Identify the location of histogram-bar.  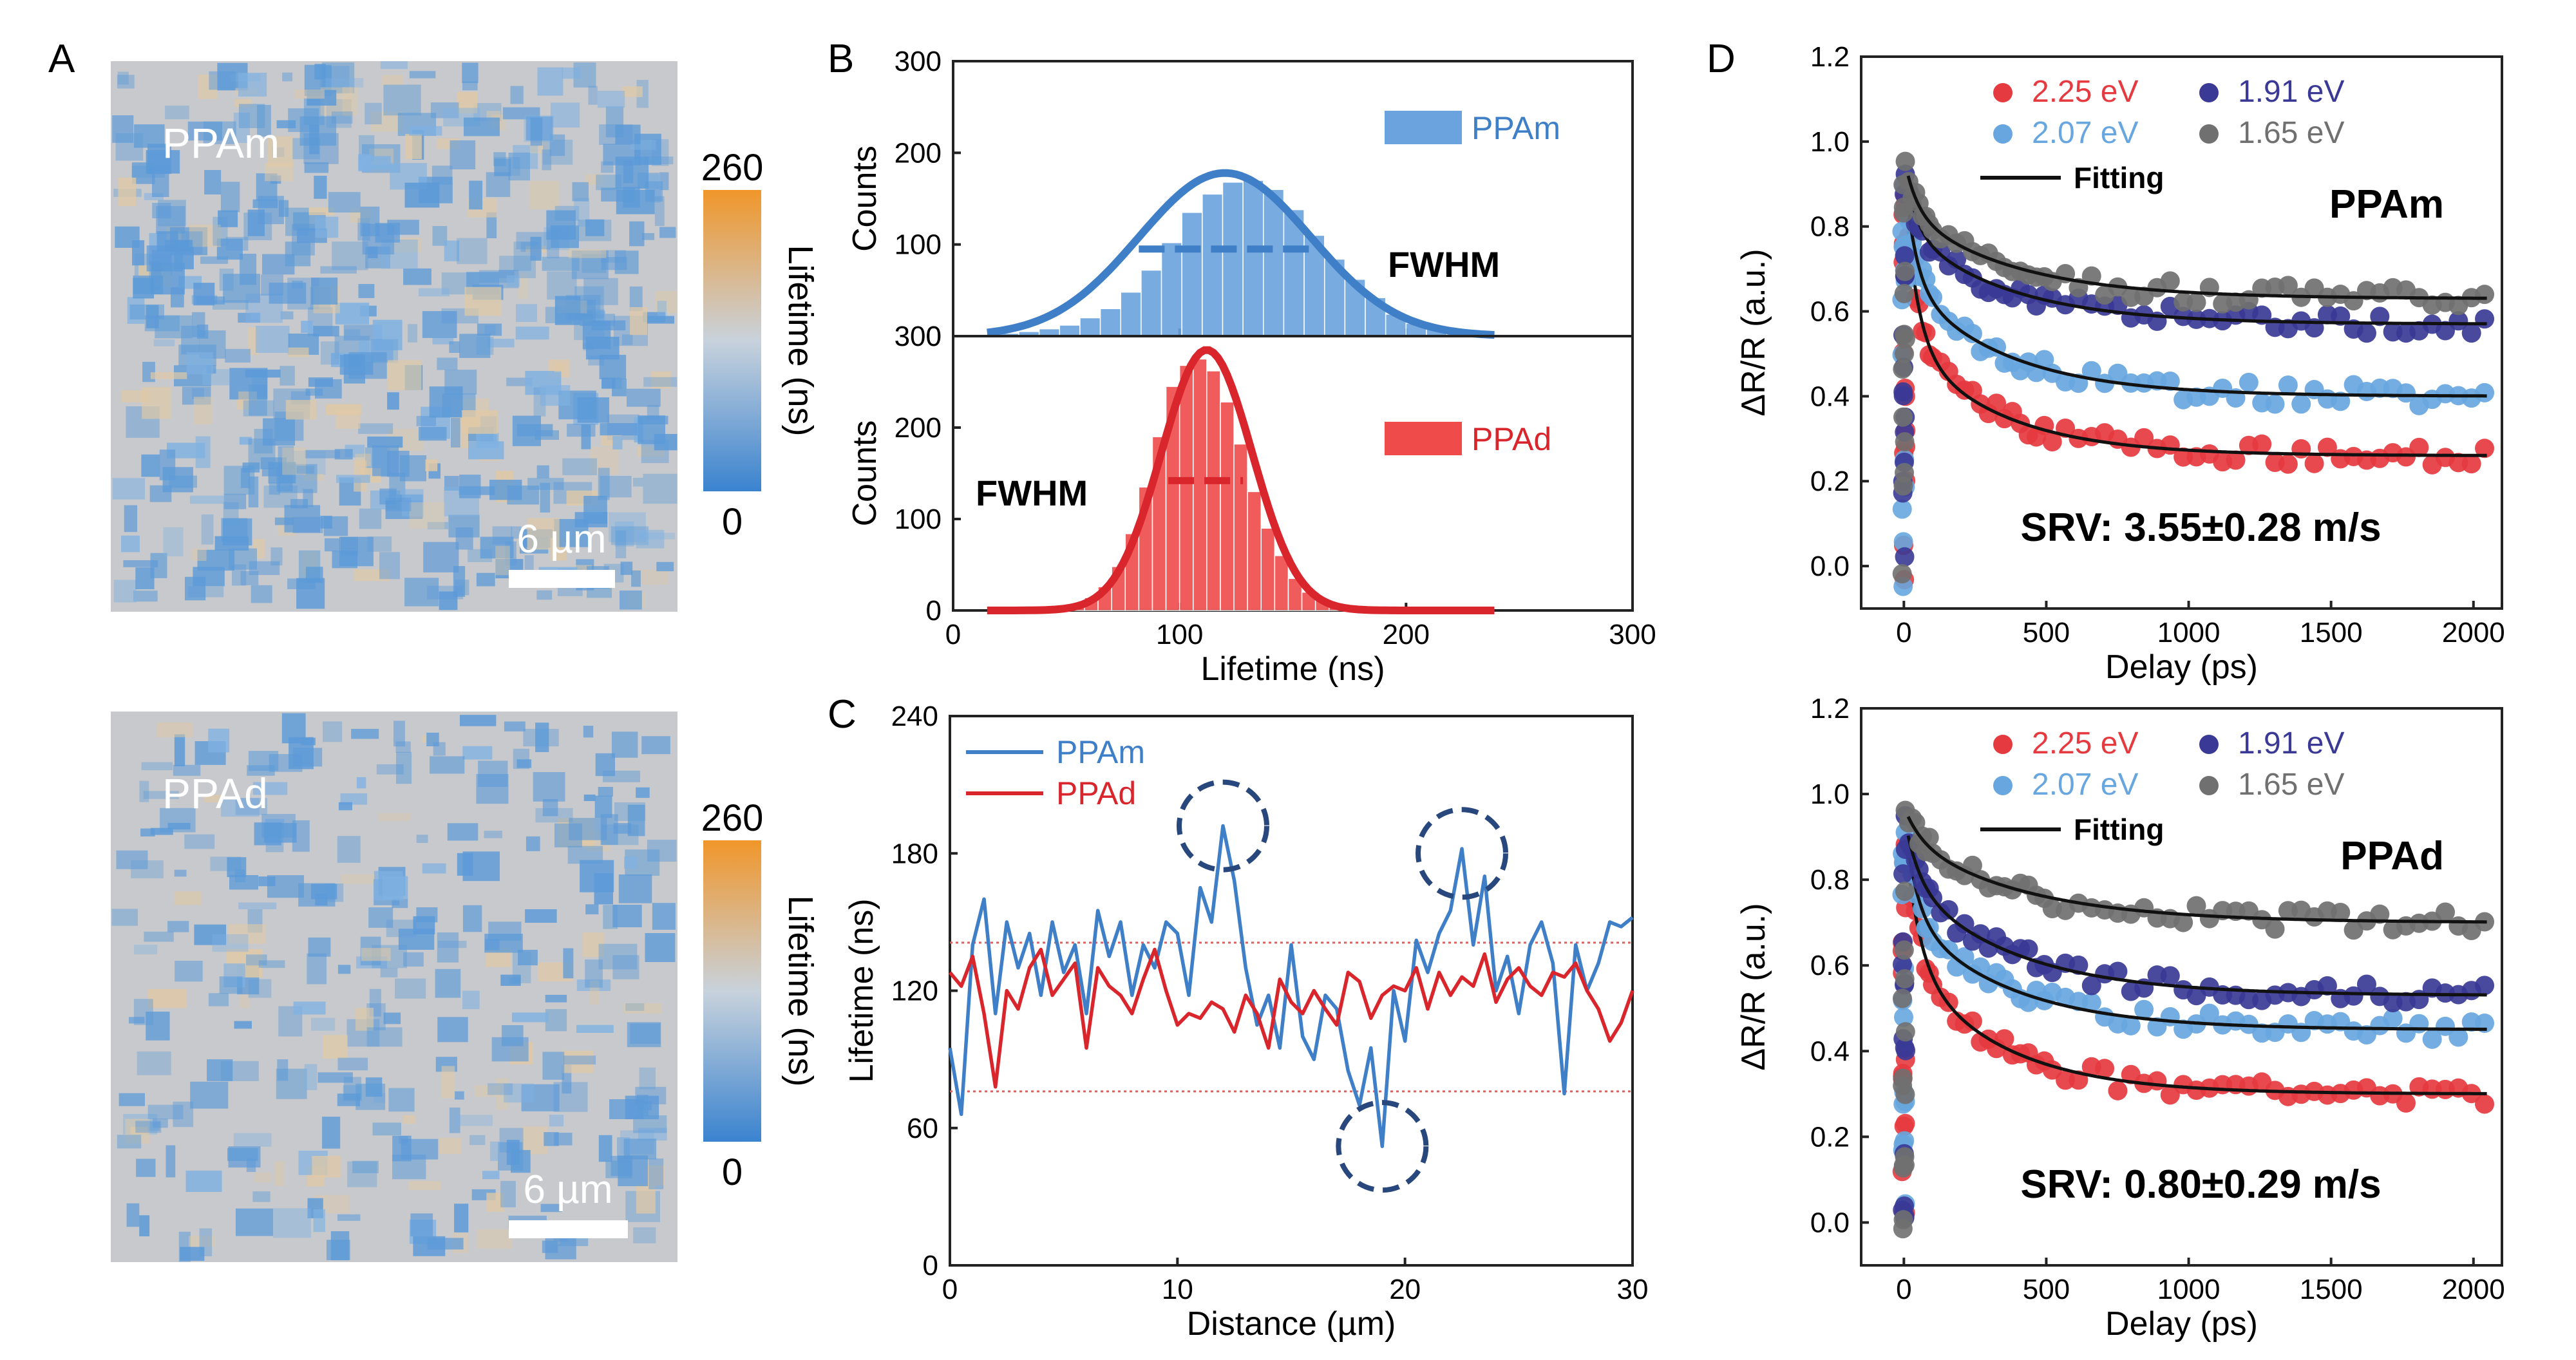
(1253, 258).